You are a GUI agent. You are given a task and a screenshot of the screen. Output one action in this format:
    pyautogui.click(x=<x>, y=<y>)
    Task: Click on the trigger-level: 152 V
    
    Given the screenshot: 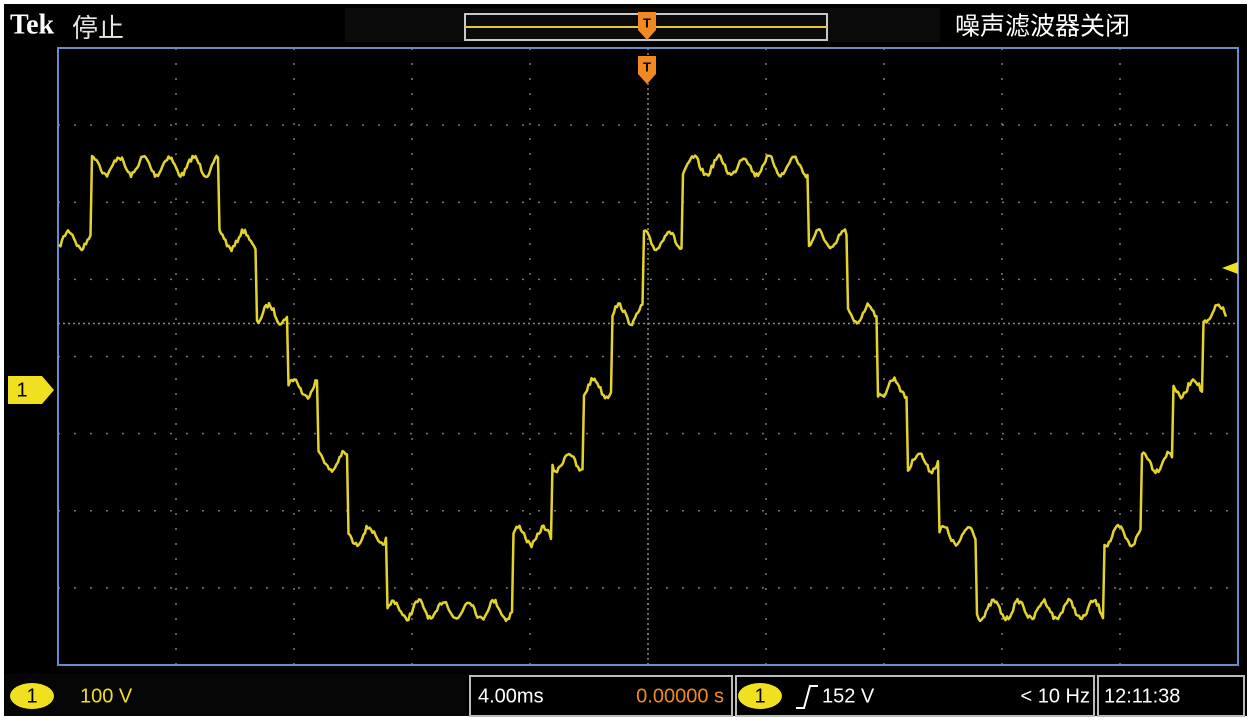 What is the action you would take?
    pyautogui.click(x=848, y=696)
    